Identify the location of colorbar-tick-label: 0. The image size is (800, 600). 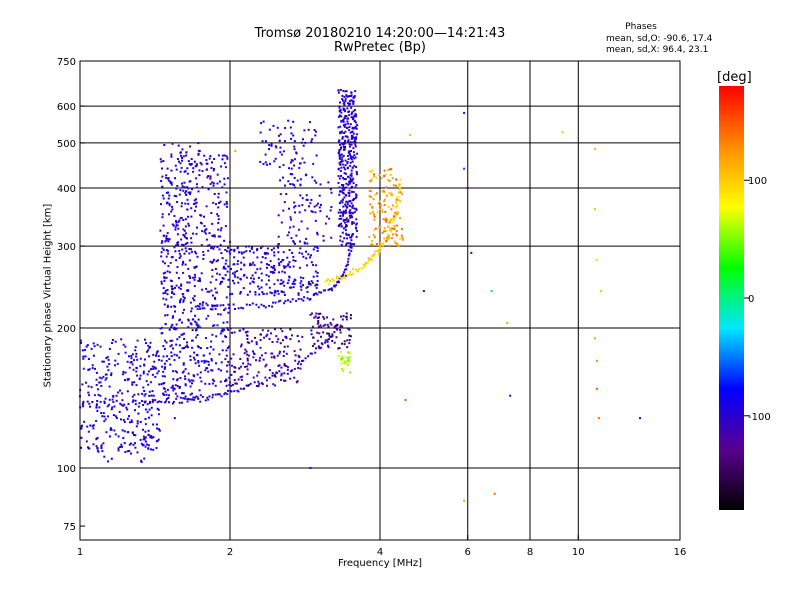
(751, 299).